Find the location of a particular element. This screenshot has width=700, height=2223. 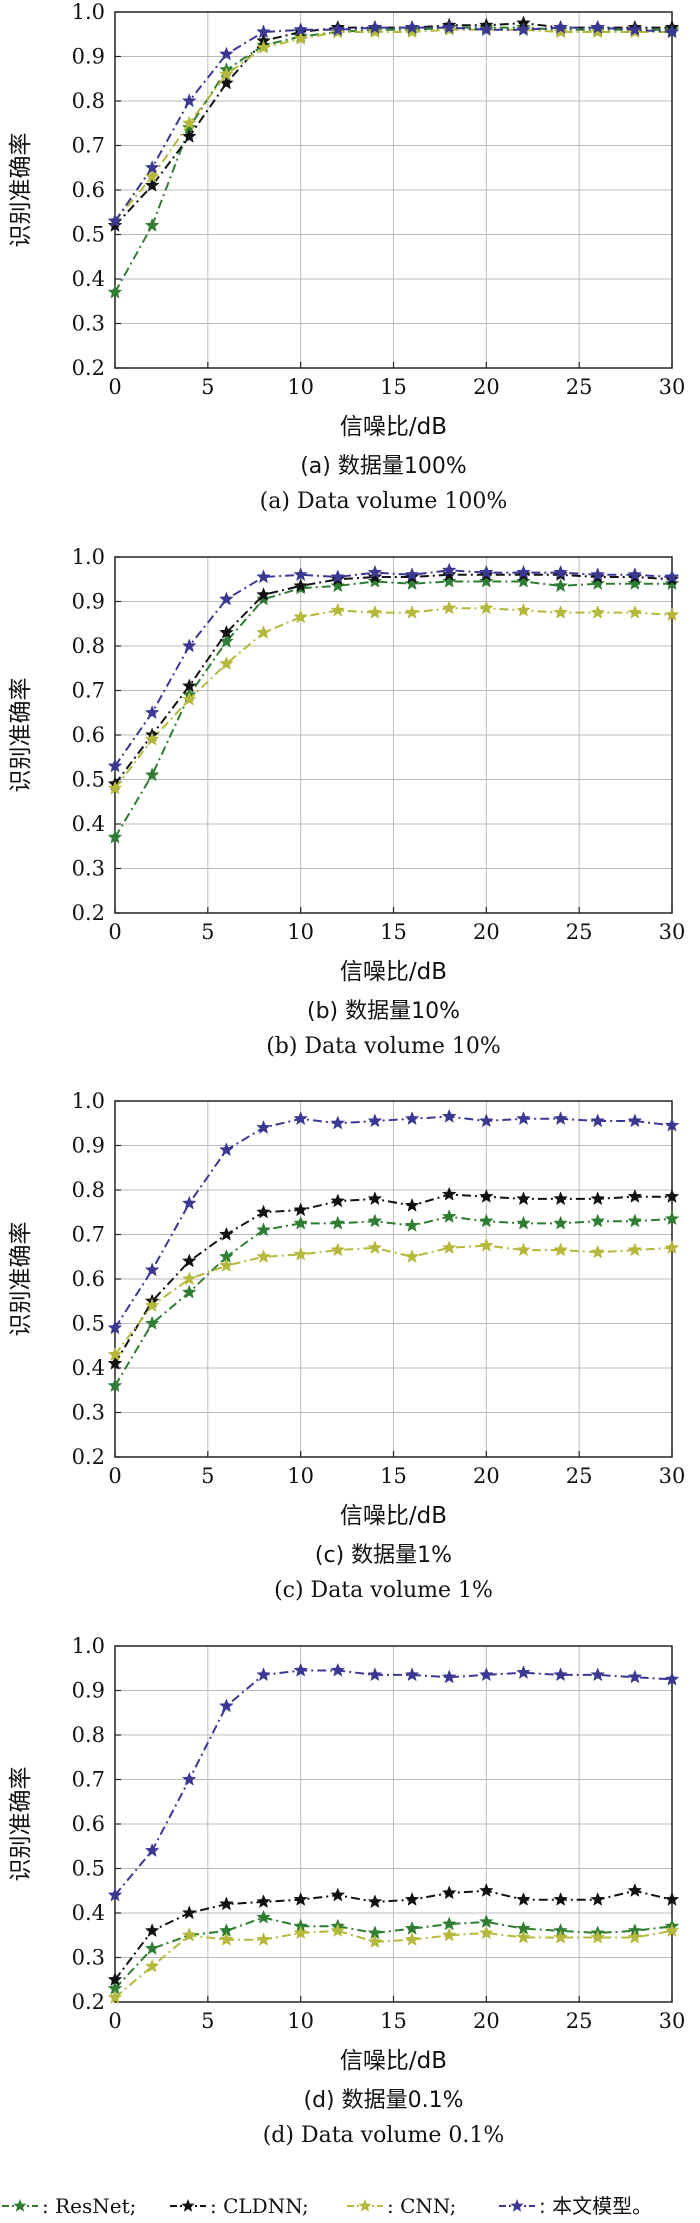

series-line-resnet is located at coordinates (393, 709).